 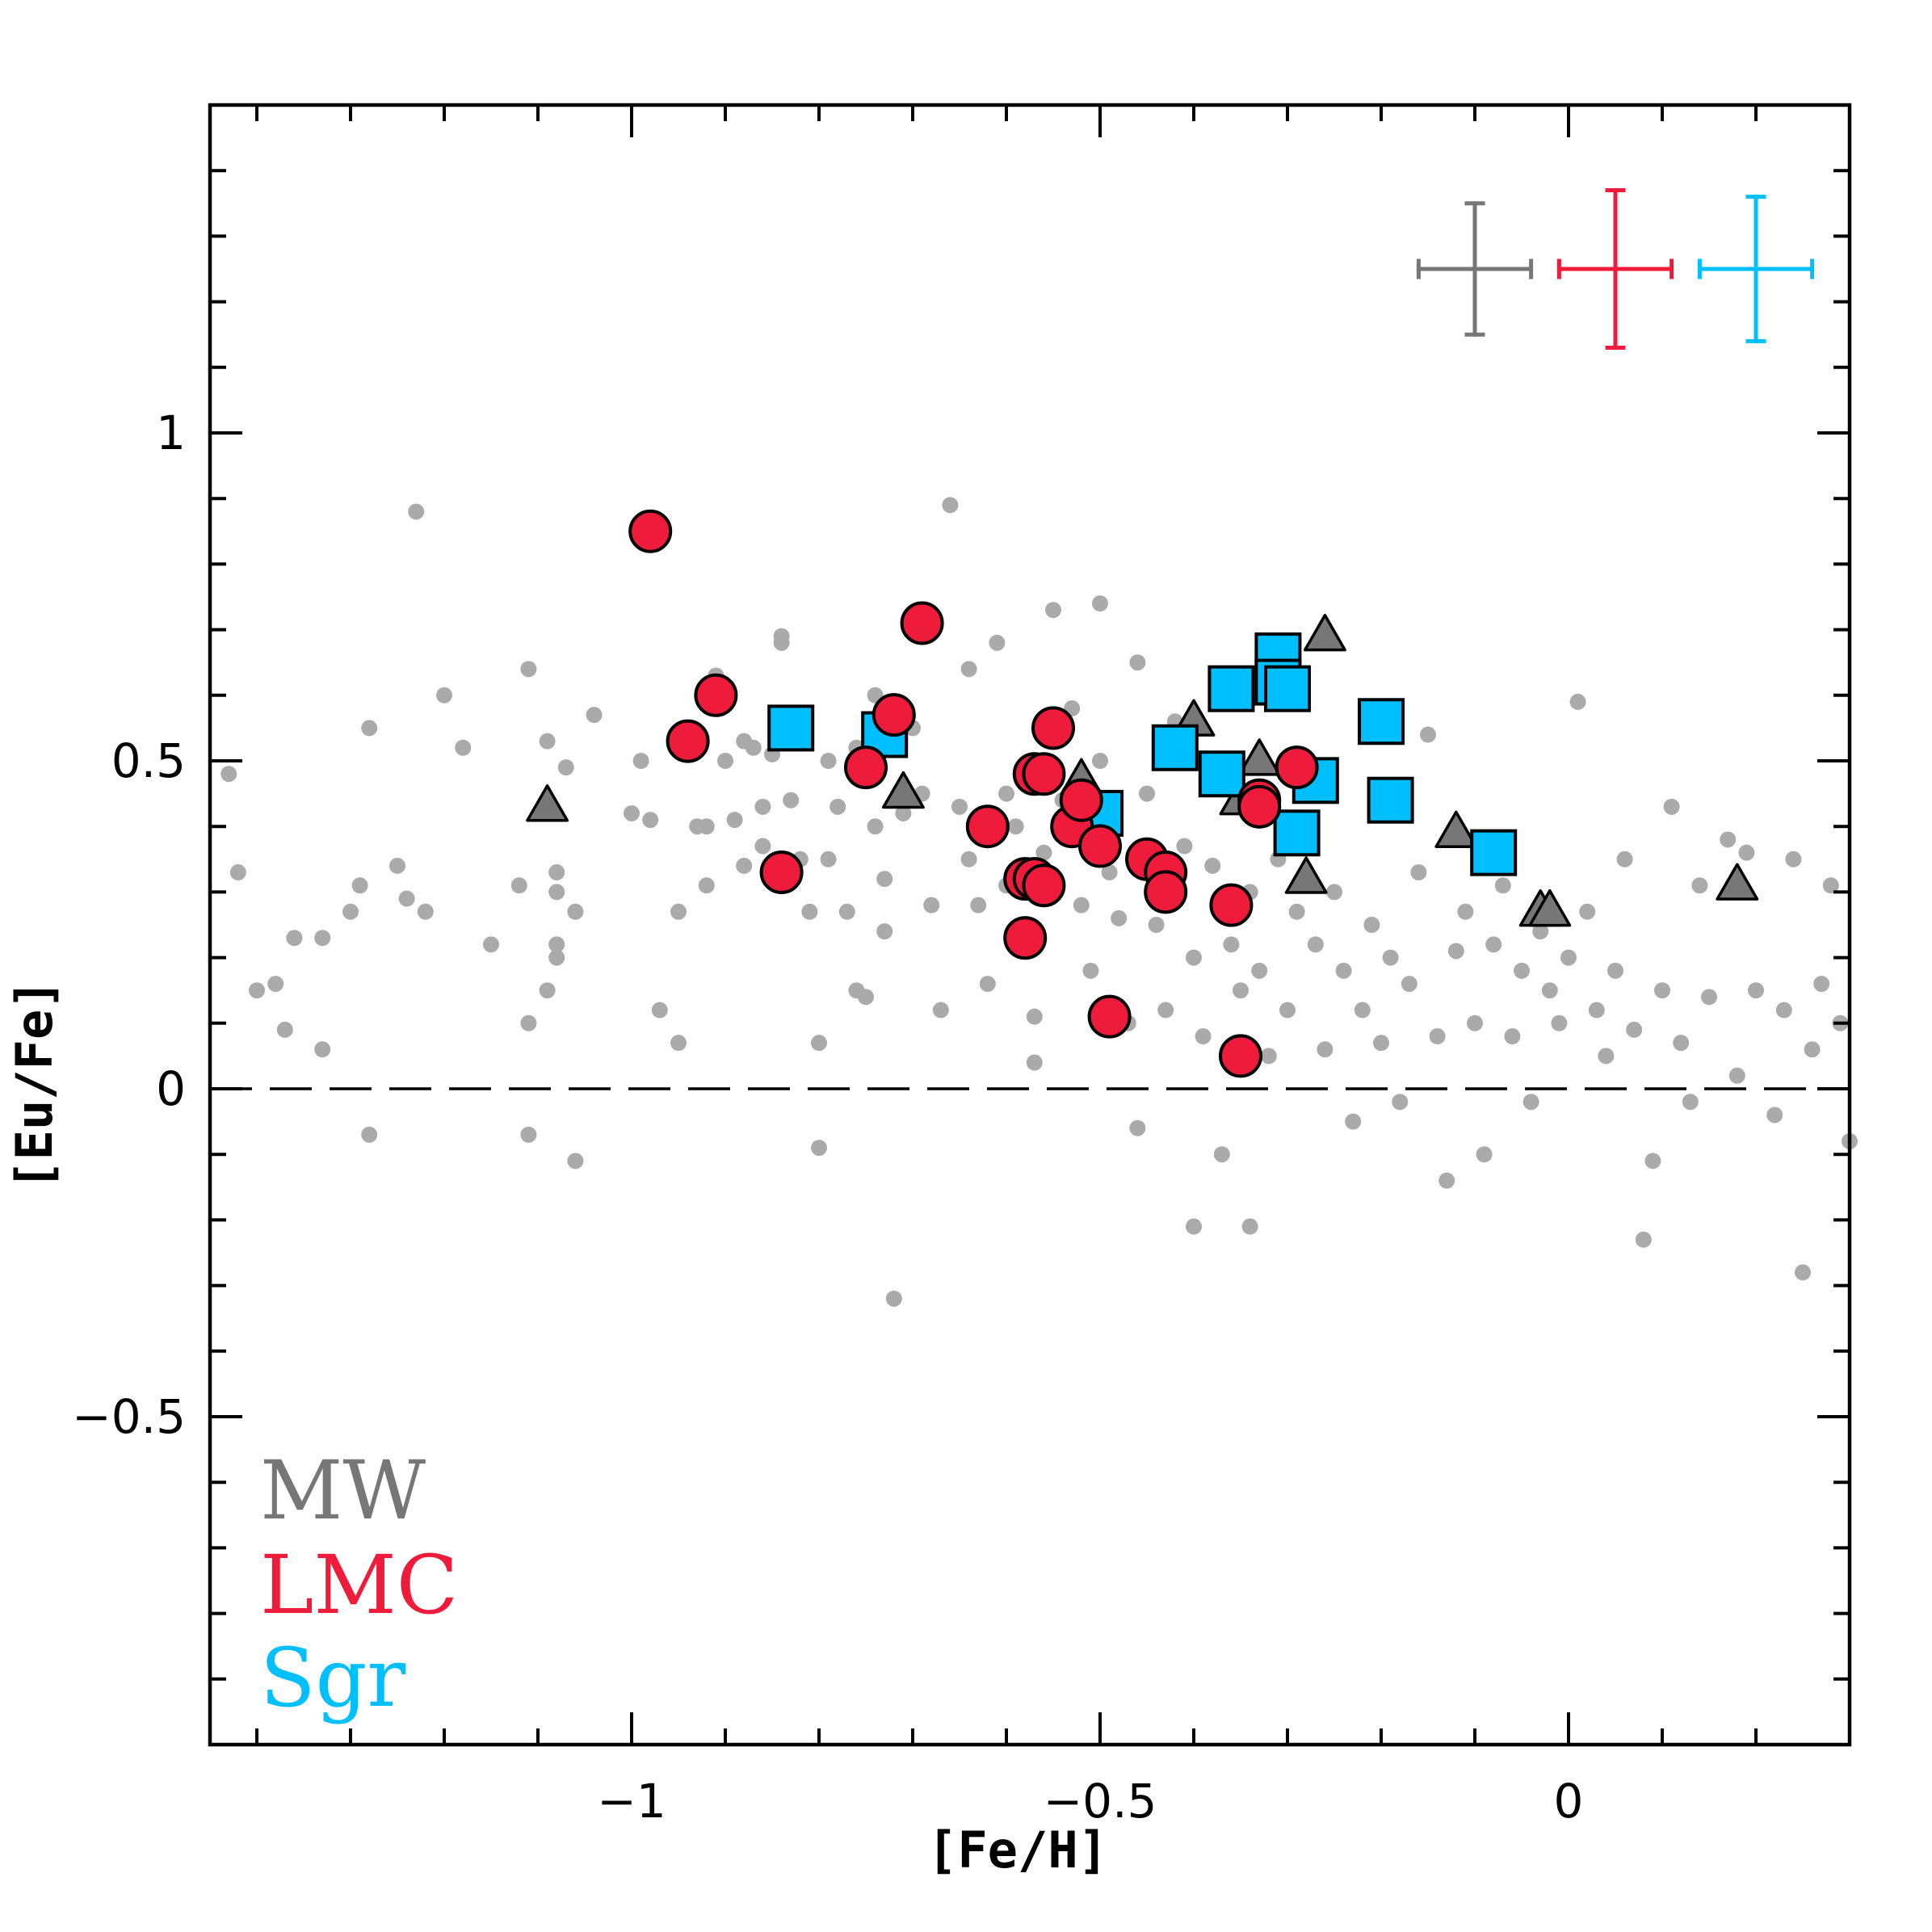 I want to click on legend-sgr: Sgr, so click(x=333, y=1678).